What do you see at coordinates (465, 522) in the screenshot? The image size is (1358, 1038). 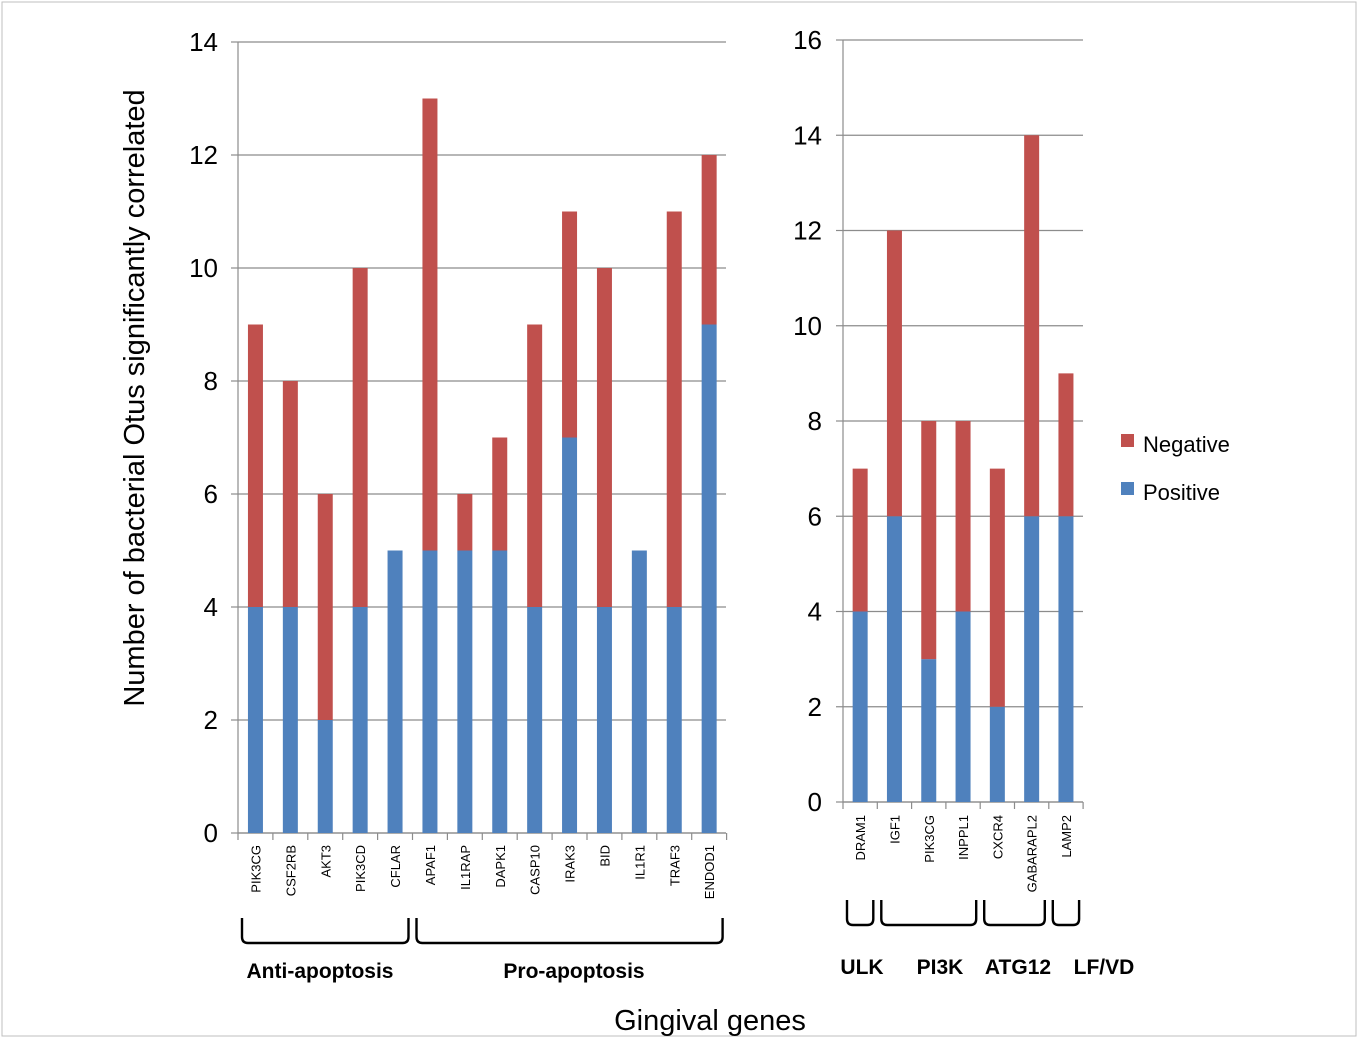 I see `bar-negative-il1rap` at bounding box center [465, 522].